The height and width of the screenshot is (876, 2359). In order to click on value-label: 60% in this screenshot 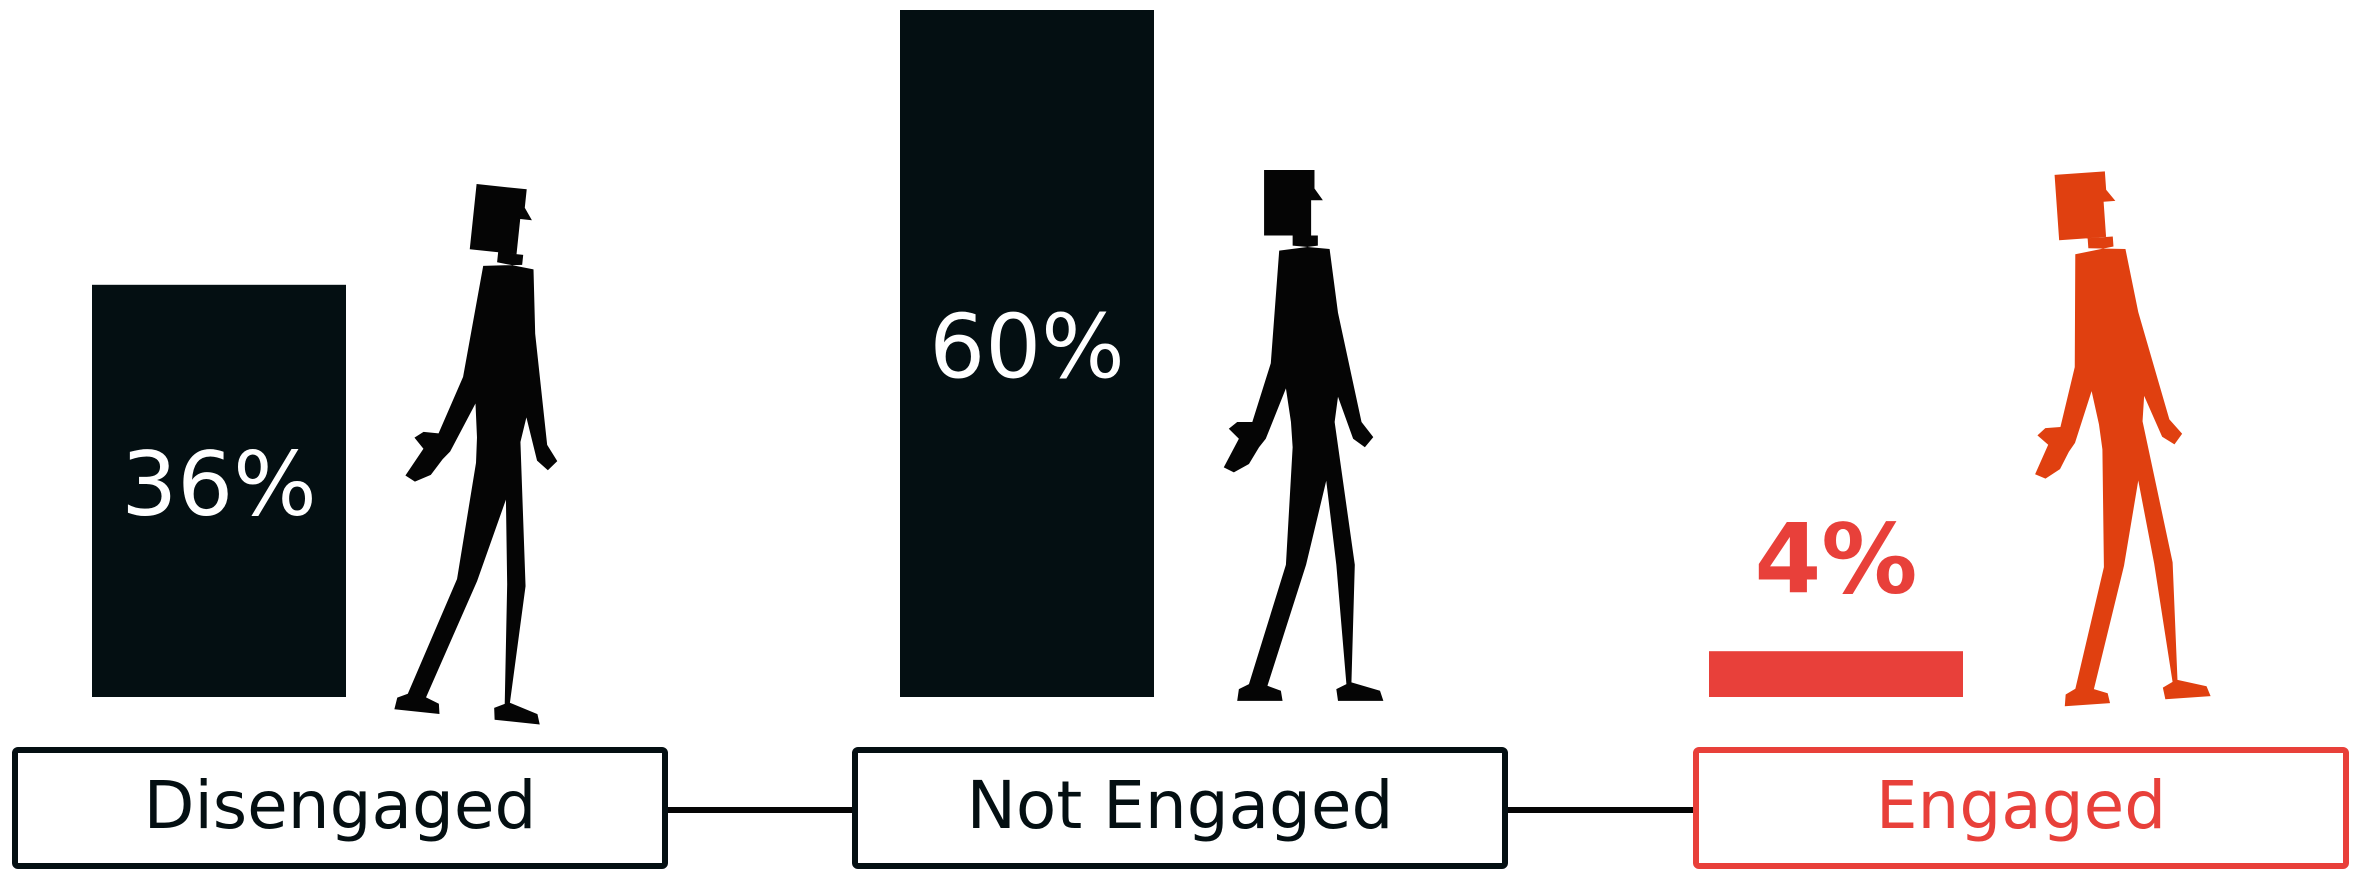, I will do `click(1027, 346)`.